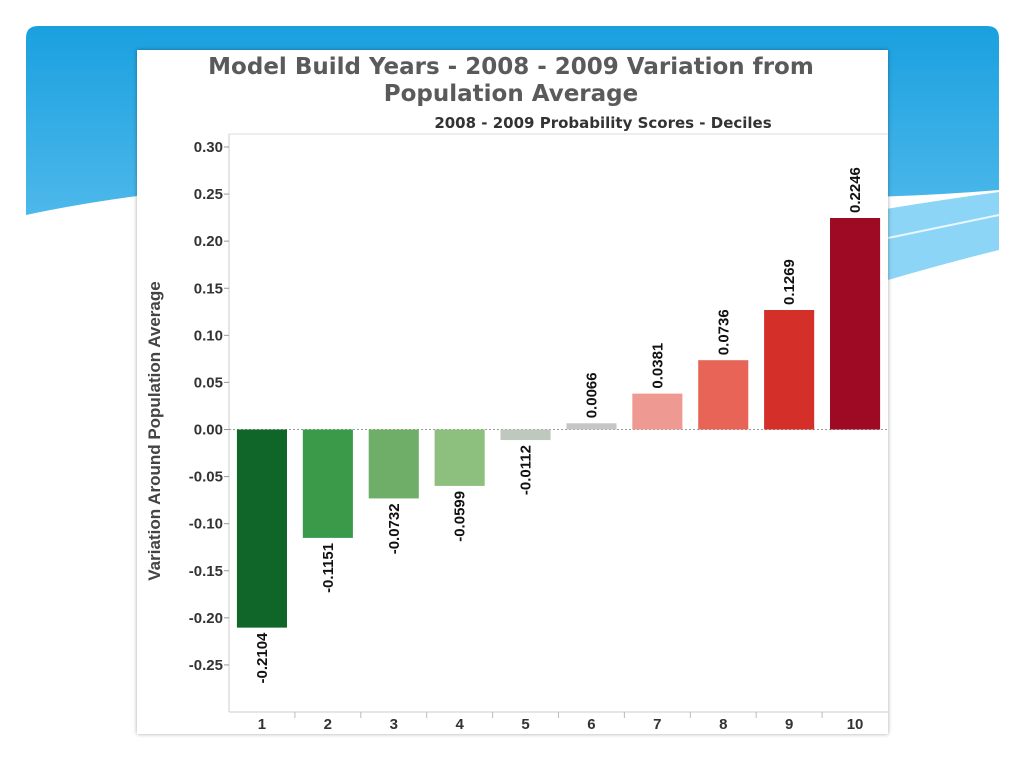  I want to click on y-tick-label: 0.20, so click(208, 241).